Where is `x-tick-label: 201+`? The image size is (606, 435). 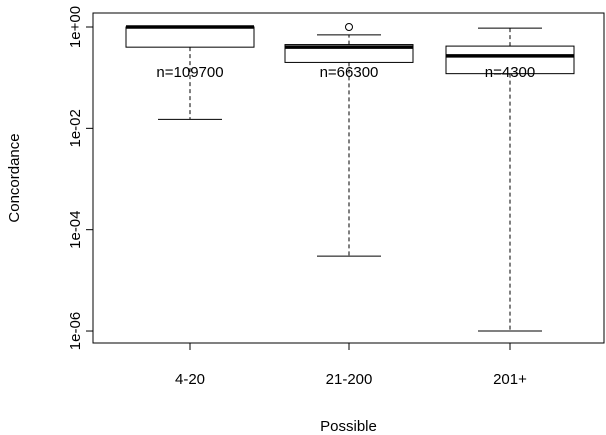 x-tick-label: 201+ is located at coordinates (510, 379).